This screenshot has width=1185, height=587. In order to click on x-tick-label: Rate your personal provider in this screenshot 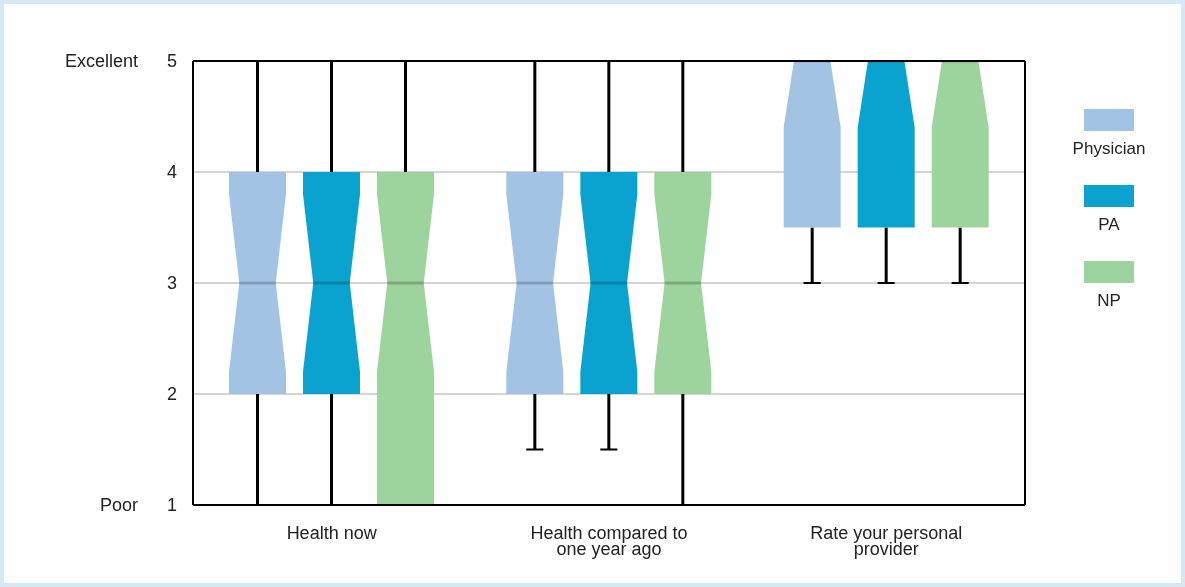, I will do `click(886, 541)`.